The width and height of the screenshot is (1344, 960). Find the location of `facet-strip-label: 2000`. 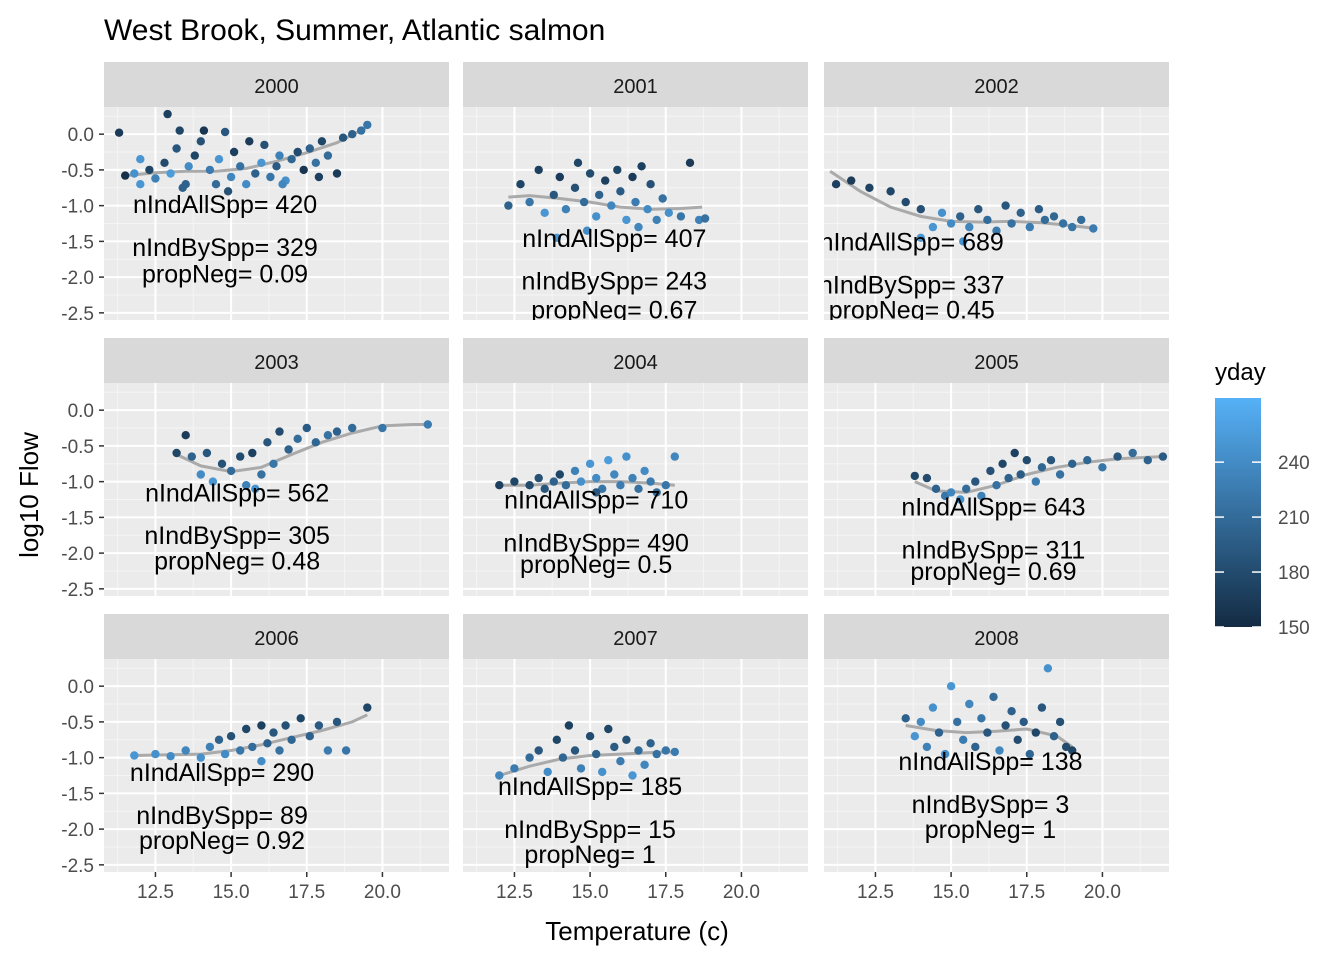

facet-strip-label: 2000 is located at coordinates (276, 87).